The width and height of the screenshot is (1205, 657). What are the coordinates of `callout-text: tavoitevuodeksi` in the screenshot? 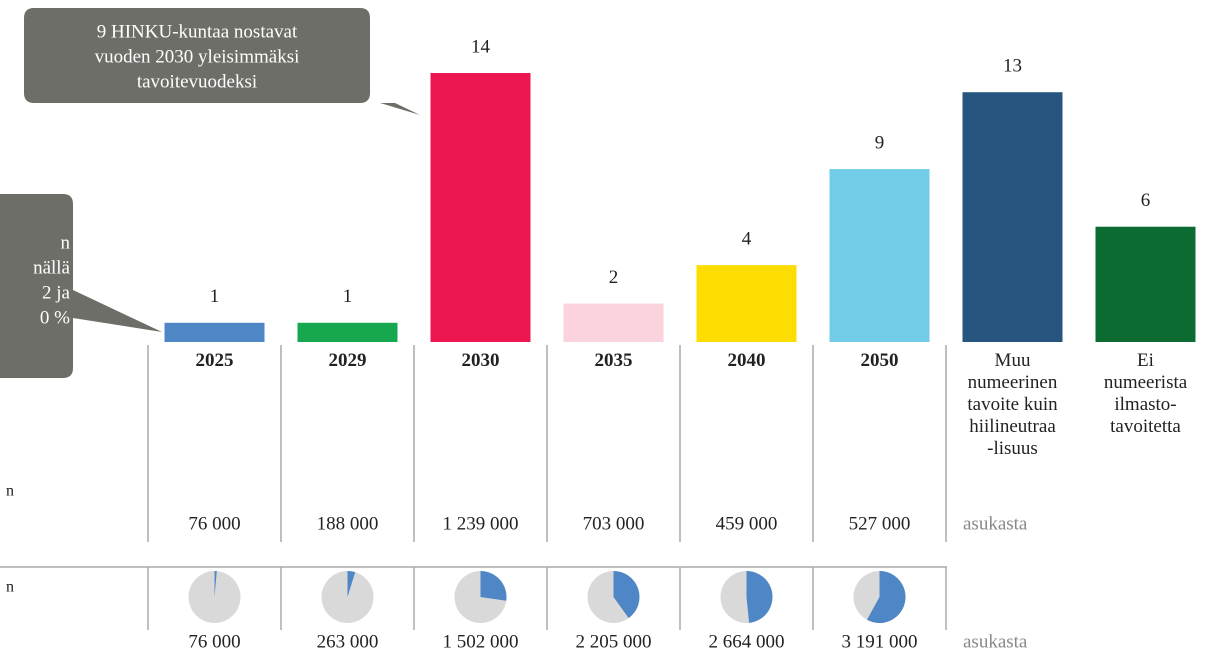 It's located at (197, 81).